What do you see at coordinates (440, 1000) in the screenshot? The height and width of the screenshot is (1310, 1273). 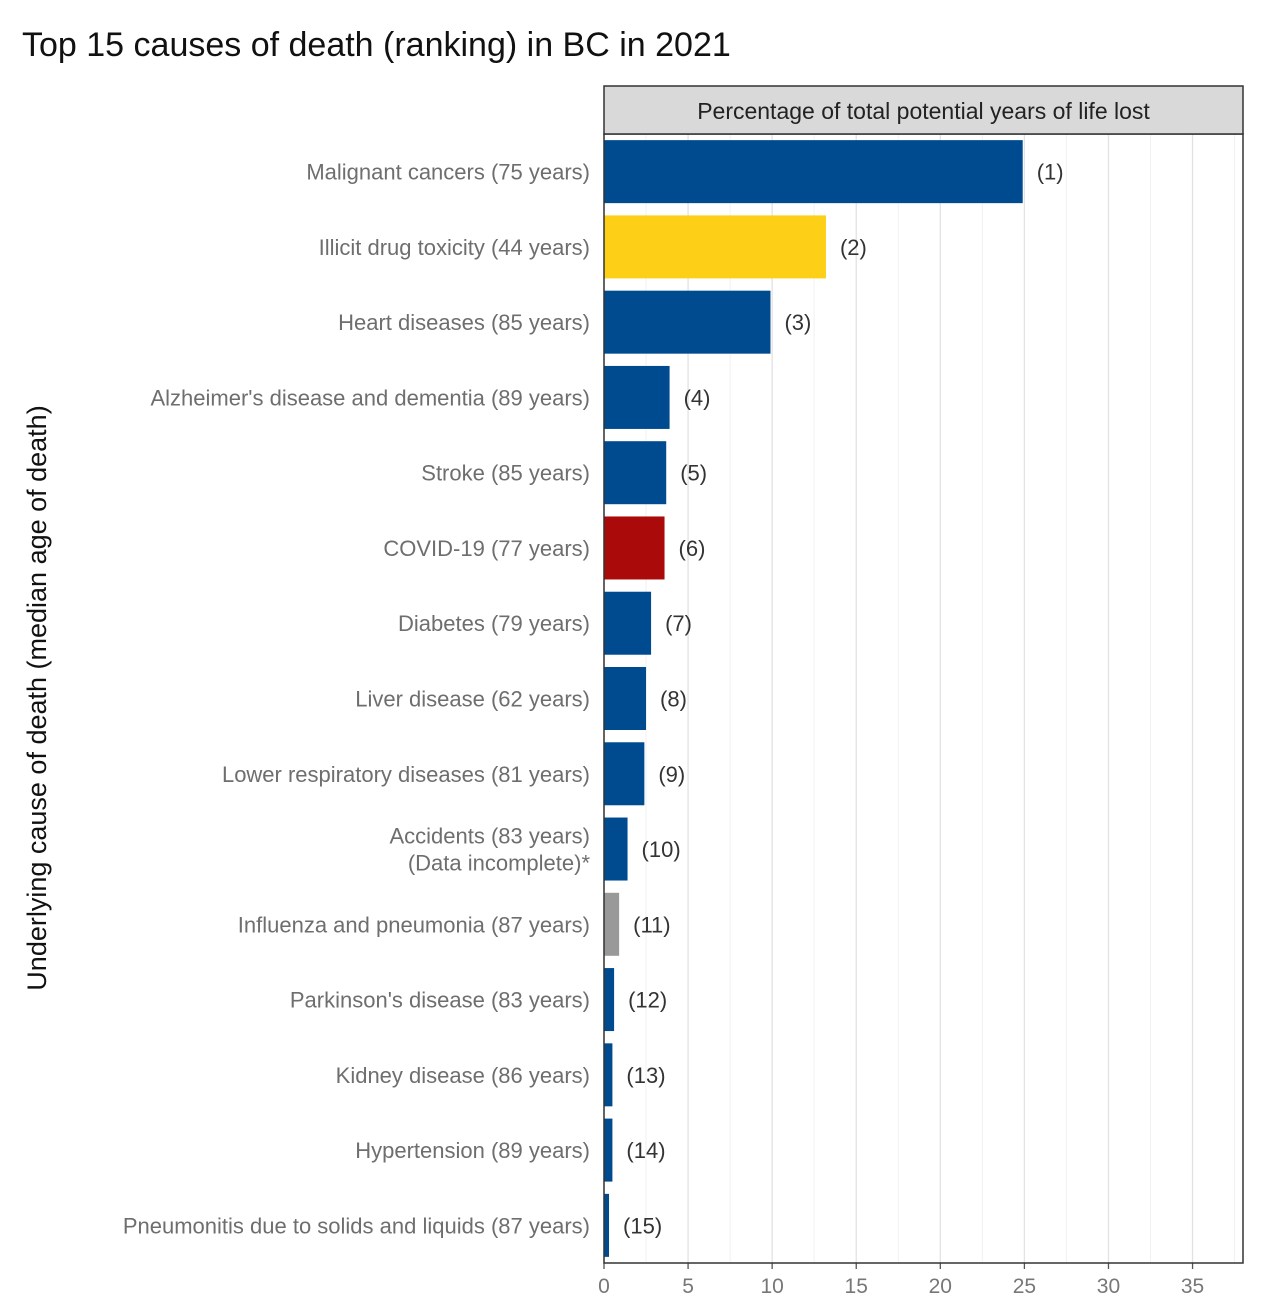 I see `category-label: Parkinson's disease (83 years)` at bounding box center [440, 1000].